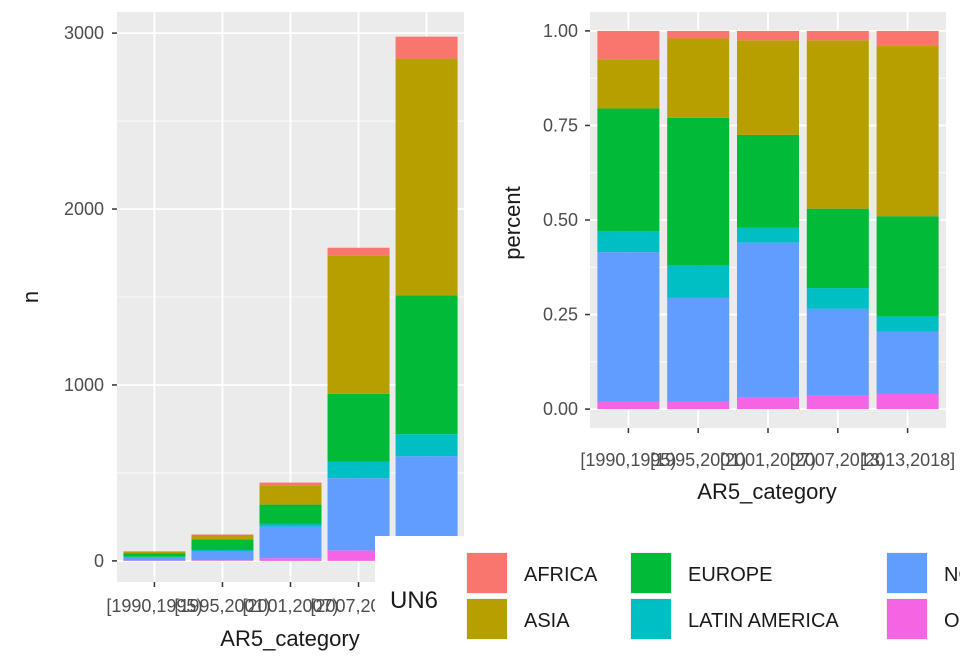  What do you see at coordinates (560, 315) in the screenshot?
I see `y-tick-label: 0.25` at bounding box center [560, 315].